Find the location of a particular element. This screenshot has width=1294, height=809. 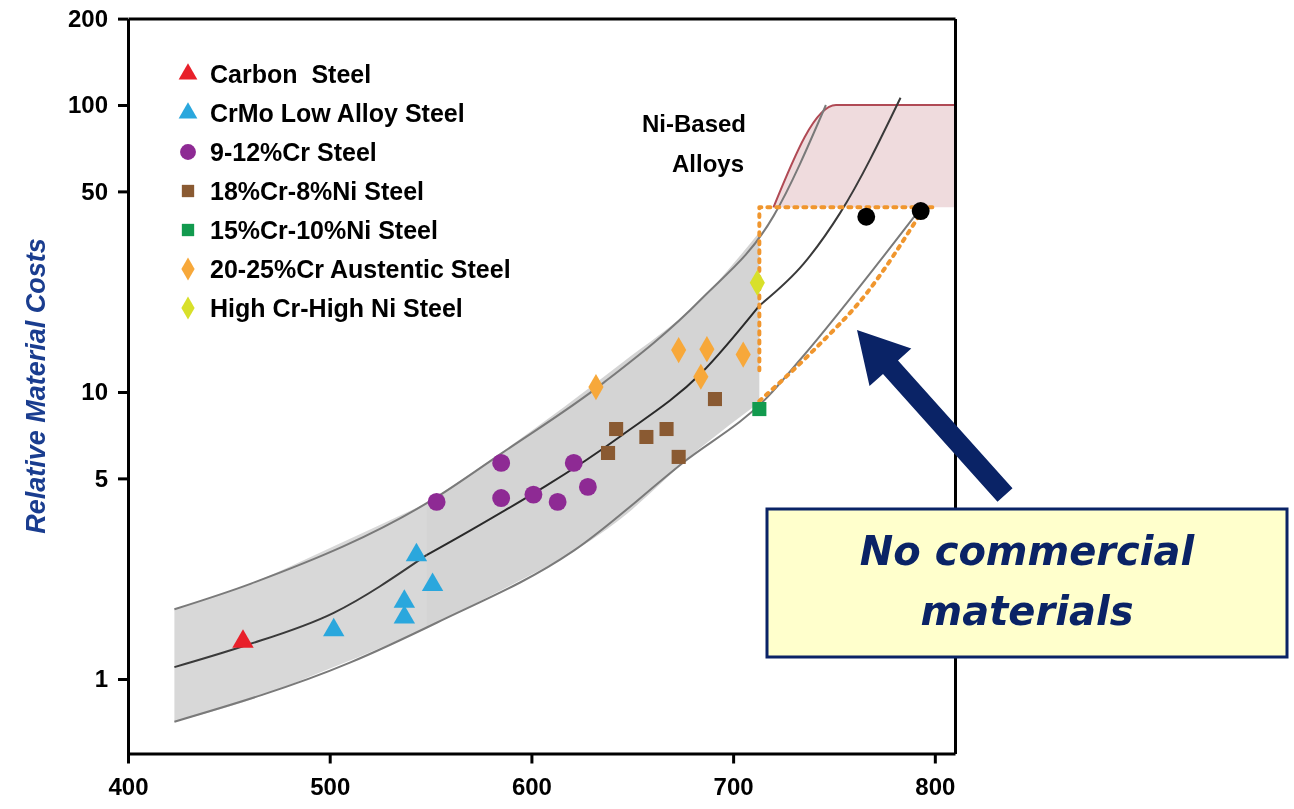

y-tick-label: 200 is located at coordinates (87, 18).